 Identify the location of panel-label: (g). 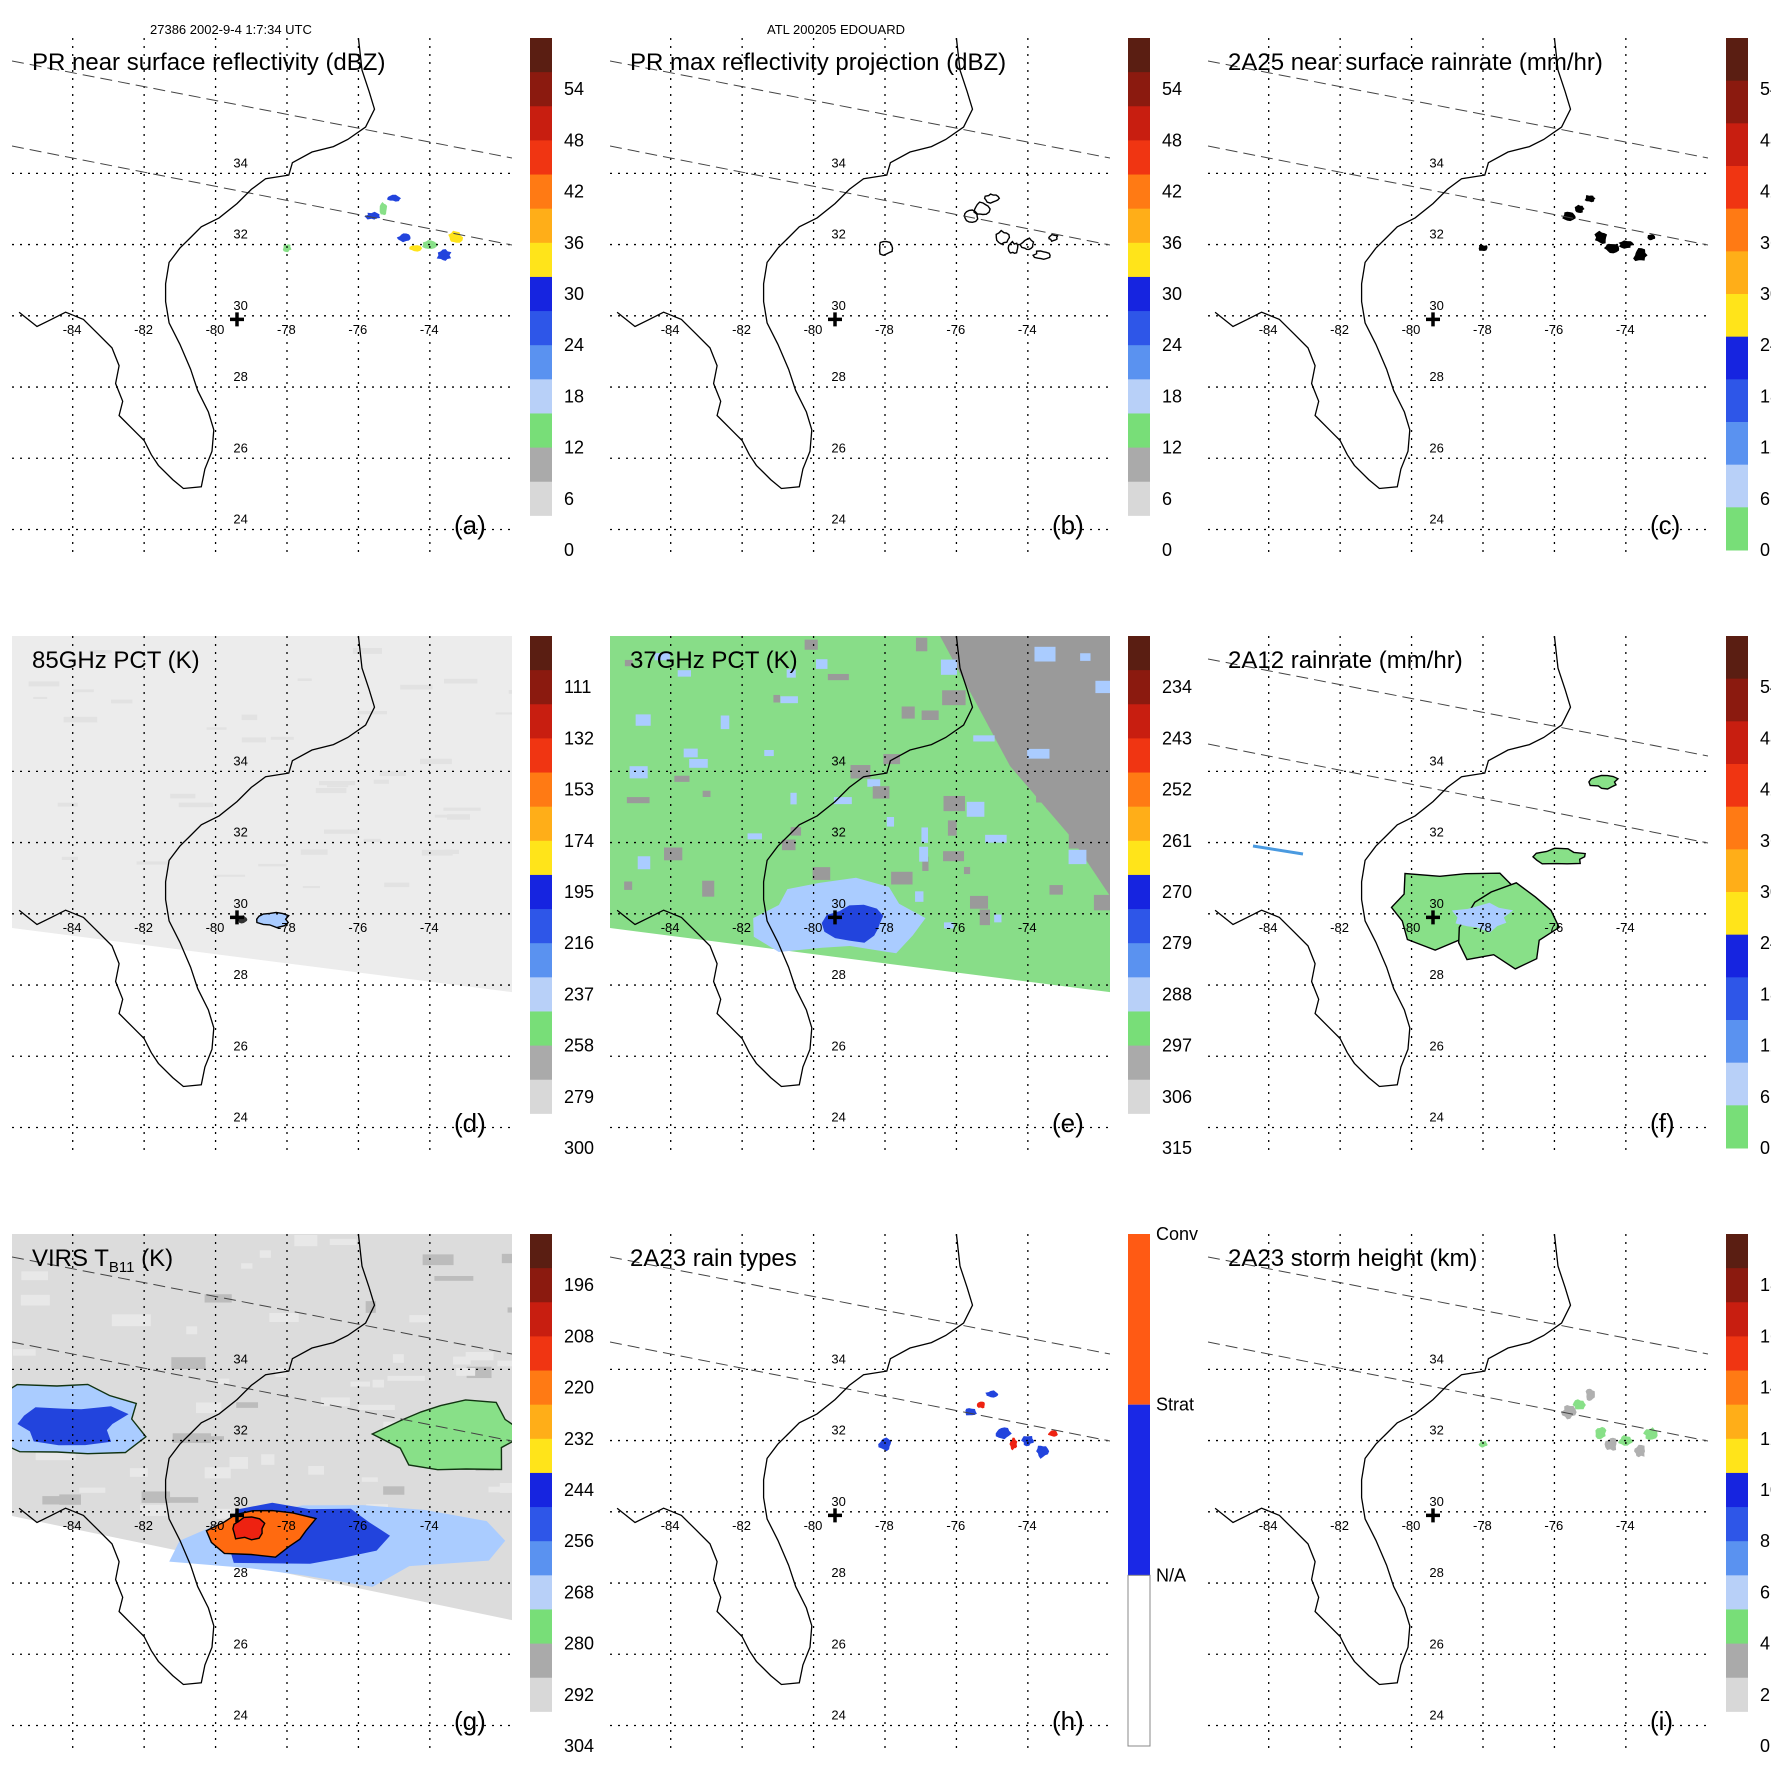
(470, 1721).